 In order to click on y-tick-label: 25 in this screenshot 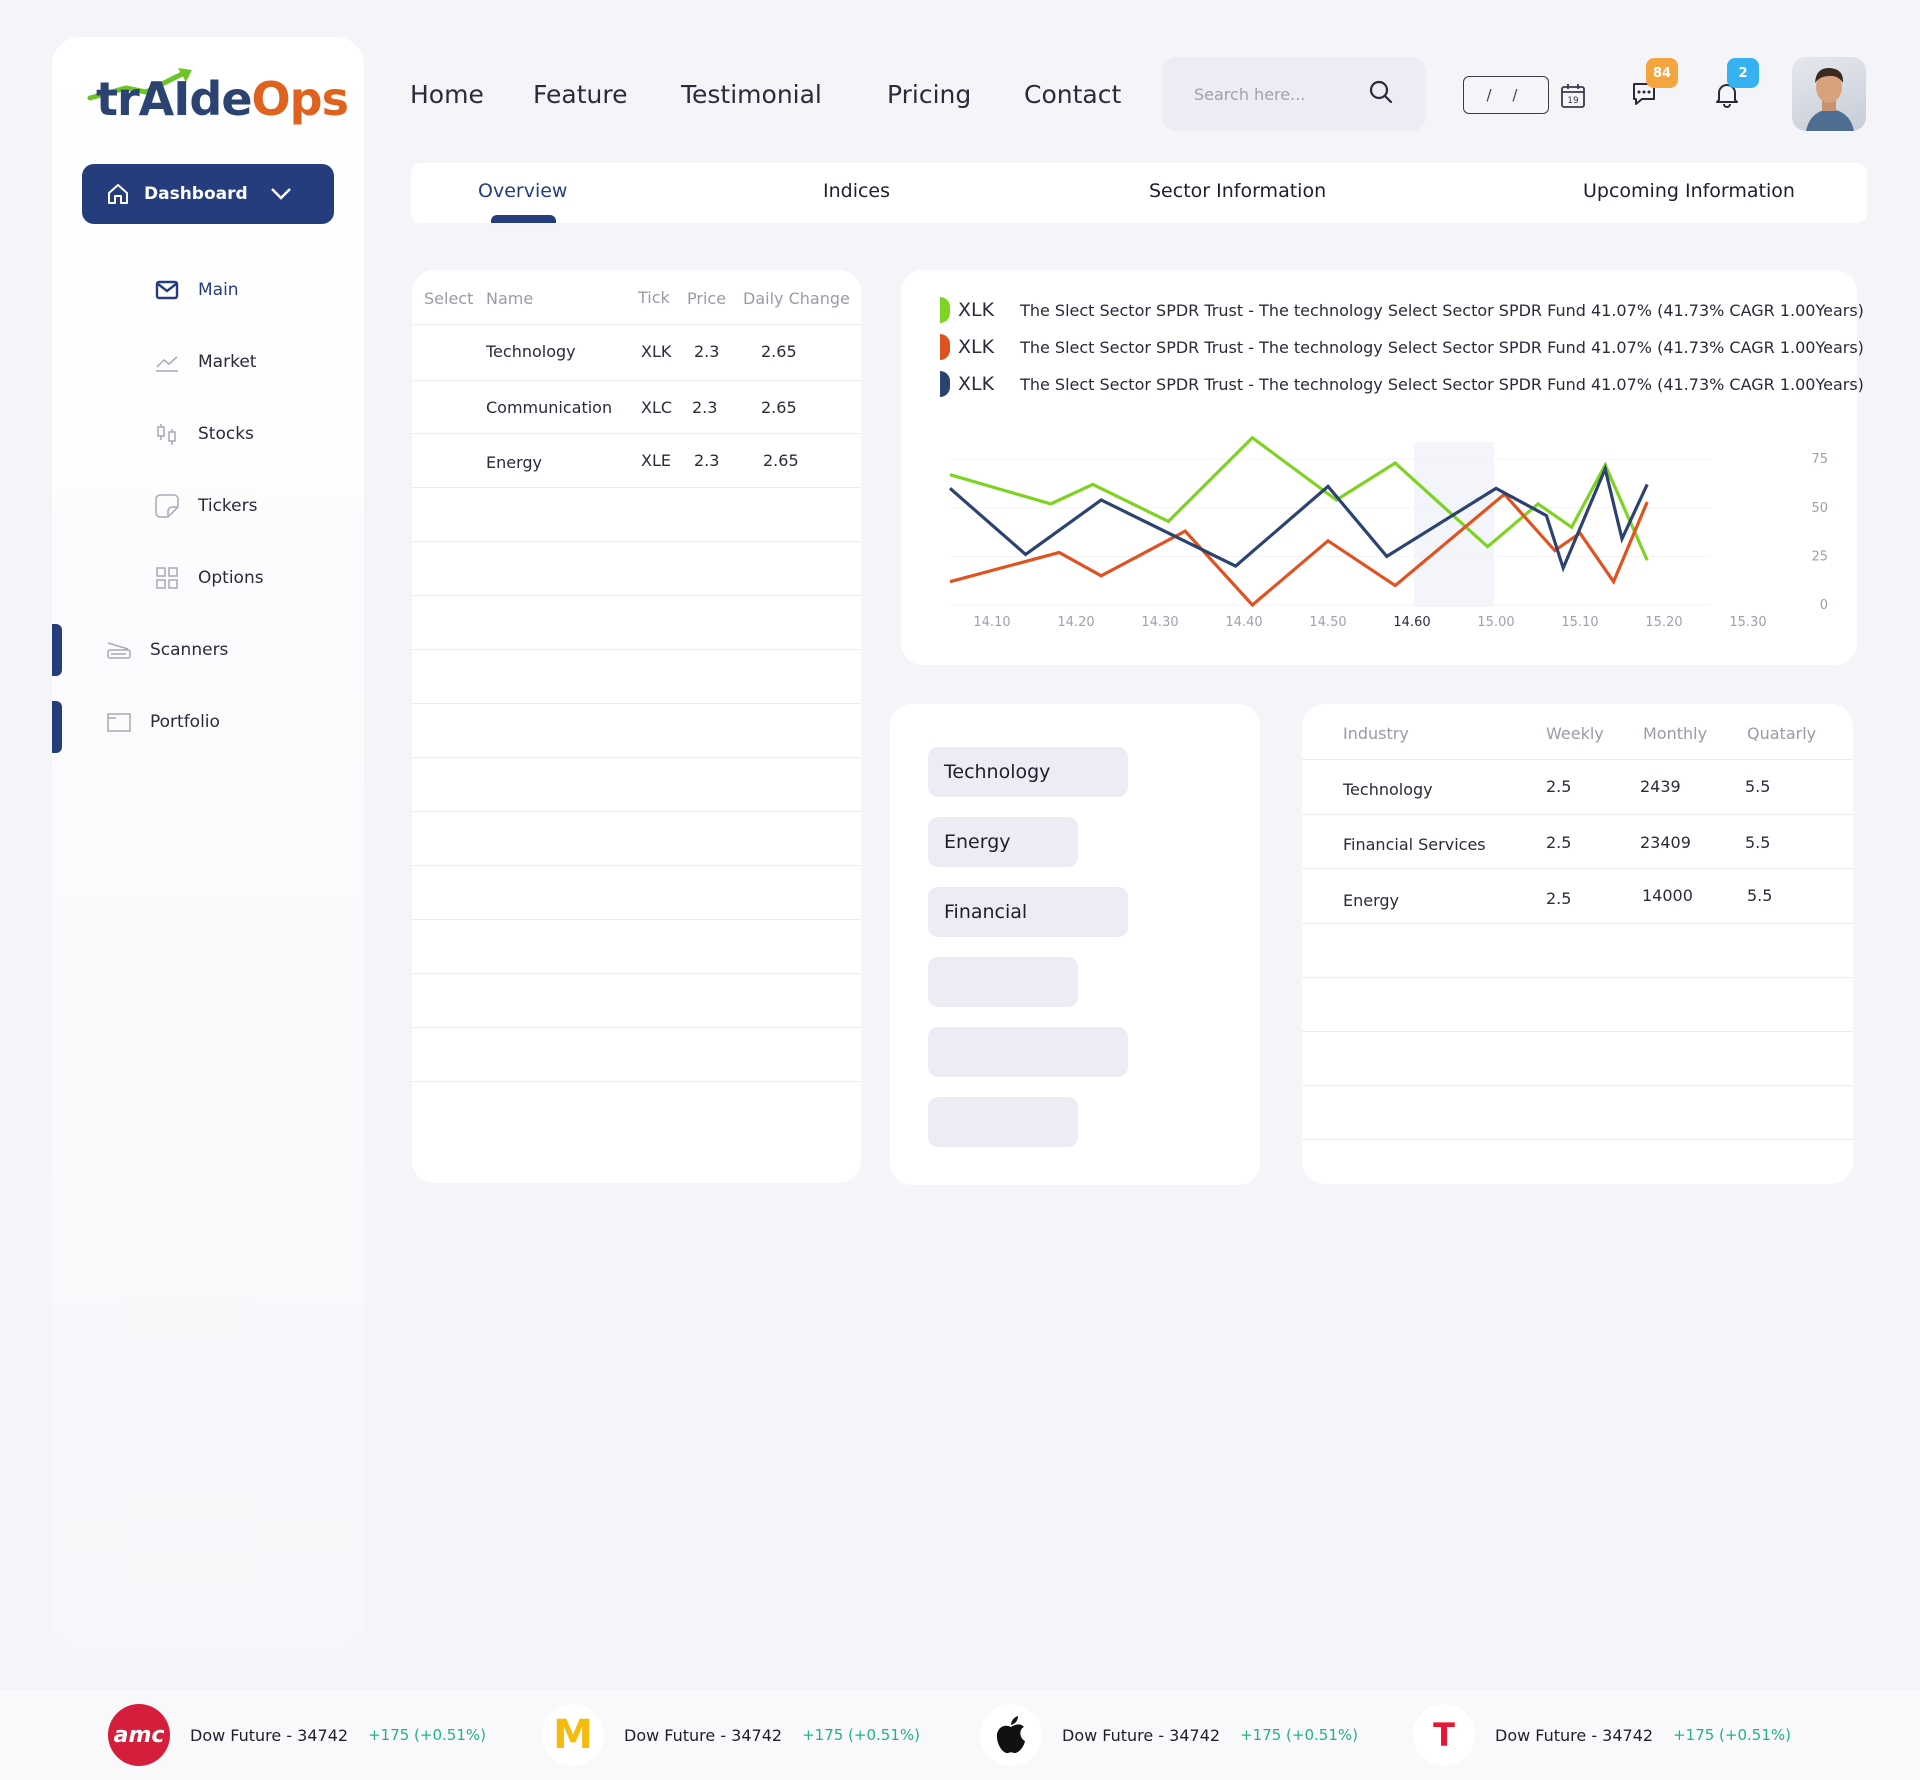, I will do `click(1819, 556)`.